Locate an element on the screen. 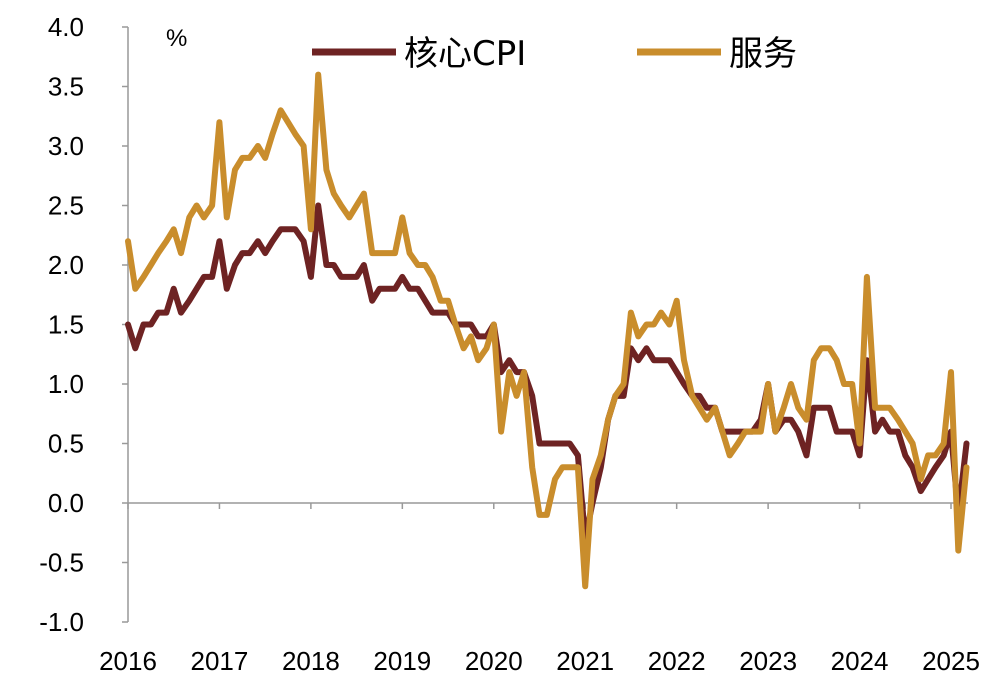 The height and width of the screenshot is (682, 993). legend-label: 核心CPI is located at coordinates (465, 54).